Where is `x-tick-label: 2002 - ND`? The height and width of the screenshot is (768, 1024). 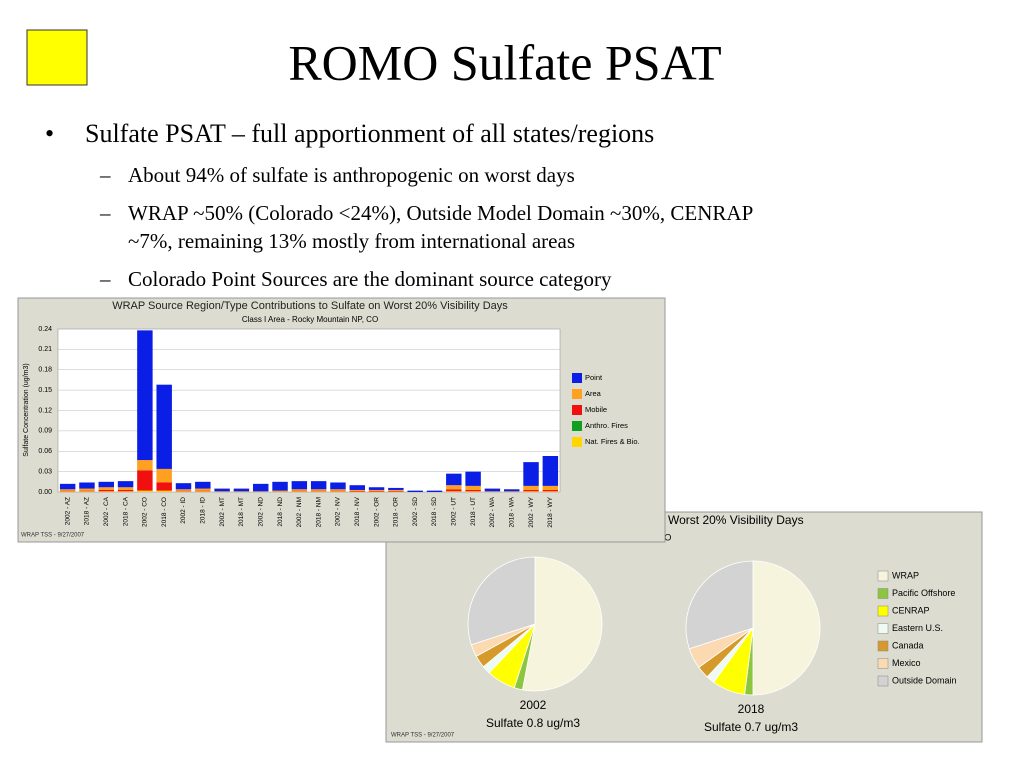
x-tick-label: 2002 - ND is located at coordinates (260, 512).